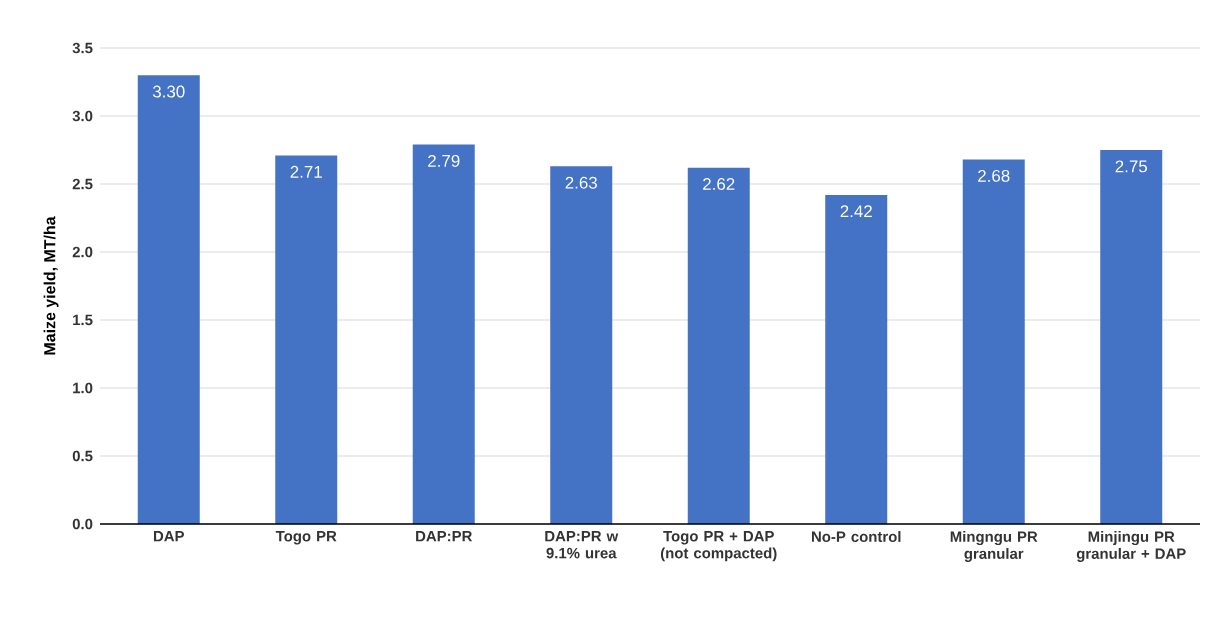 Image resolution: width=1206 pixels, height=628 pixels. What do you see at coordinates (718, 546) in the screenshot?
I see `x-tick-label: Togo PR + DAP (not compacted)` at bounding box center [718, 546].